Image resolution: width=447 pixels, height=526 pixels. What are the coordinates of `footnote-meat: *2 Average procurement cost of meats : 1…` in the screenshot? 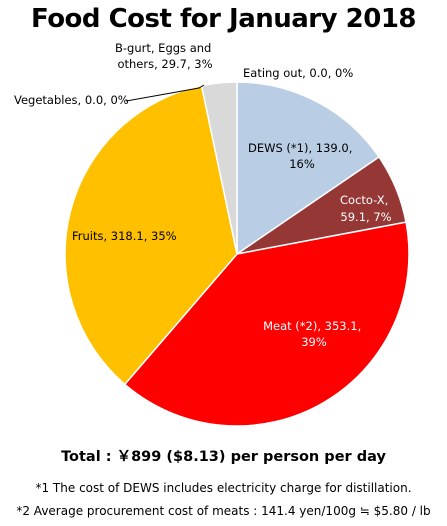 It's located at (223, 511).